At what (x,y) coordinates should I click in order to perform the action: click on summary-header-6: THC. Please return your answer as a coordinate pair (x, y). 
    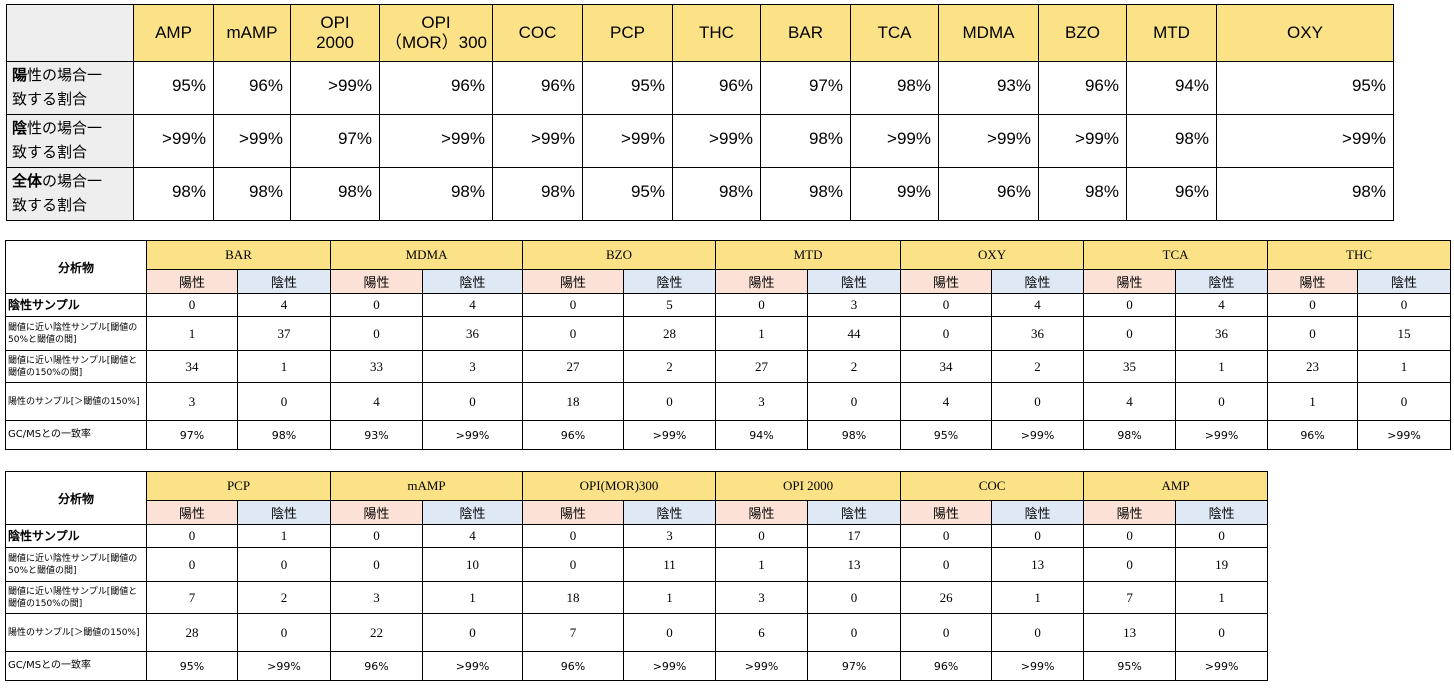
    Looking at the image, I should click on (716, 33).